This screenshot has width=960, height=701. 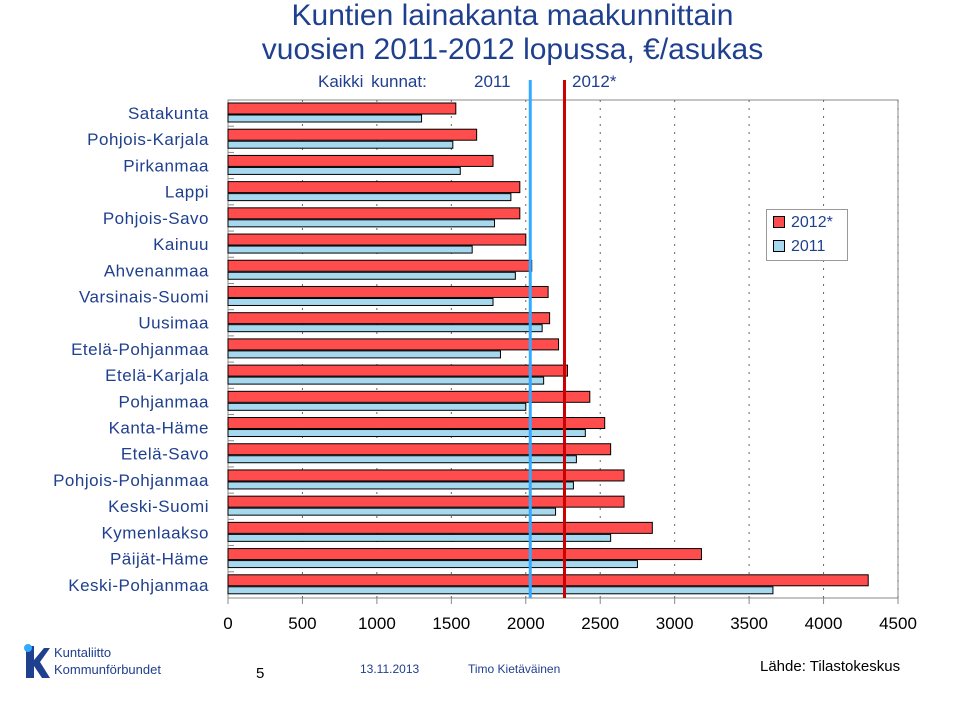 I want to click on category-label: Kanta-Häme, so click(x=159, y=428).